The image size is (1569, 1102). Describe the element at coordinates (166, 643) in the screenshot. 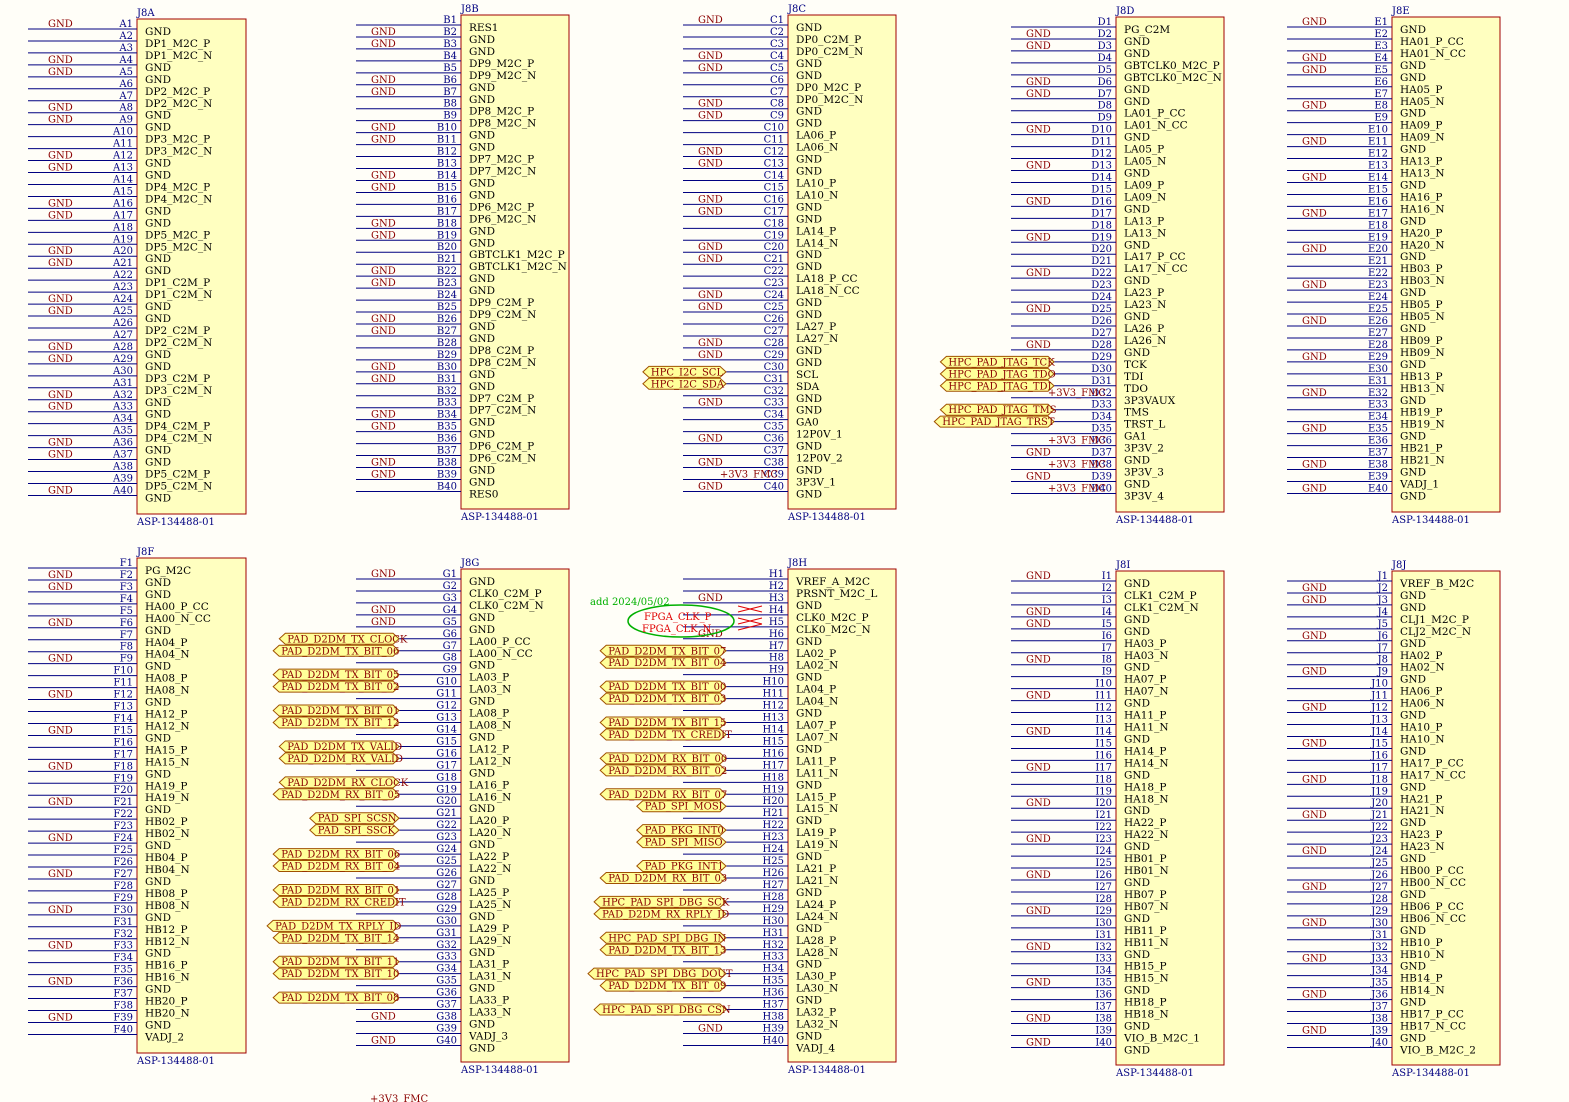

I see `pin-signal: HA04_P` at that location.